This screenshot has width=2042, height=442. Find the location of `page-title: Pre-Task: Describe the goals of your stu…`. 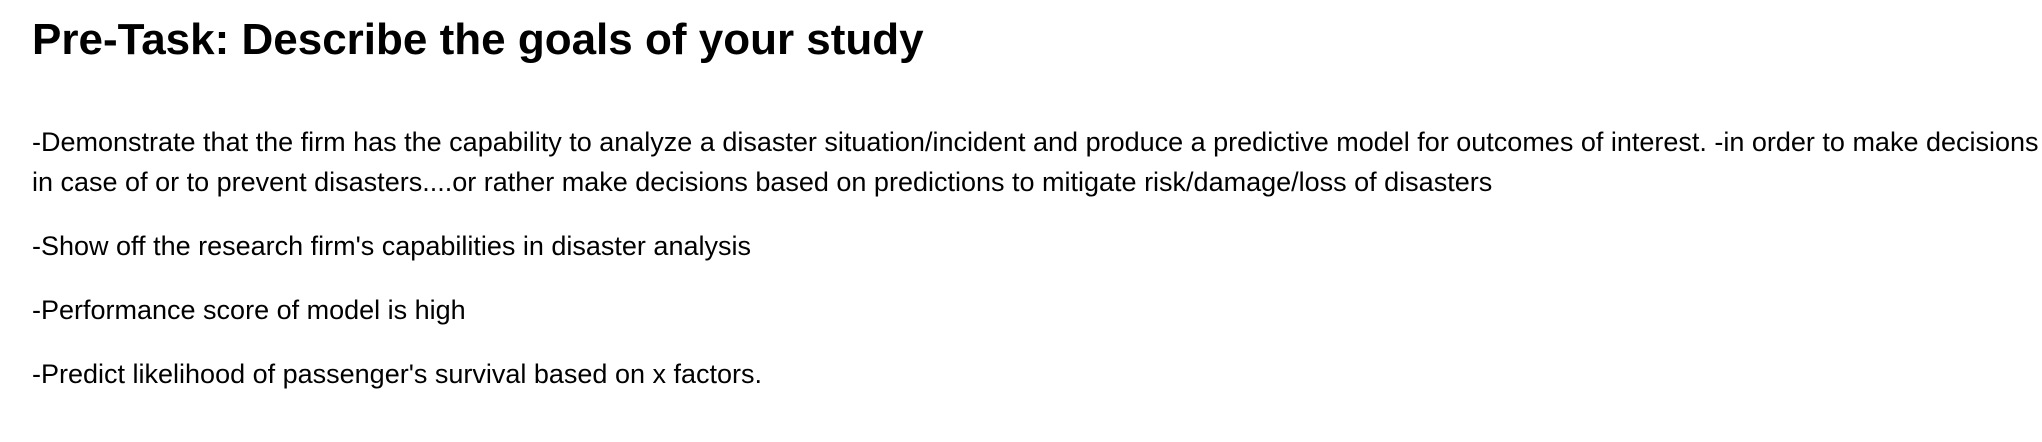

page-title: Pre-Task: Describe the goals of your stu… is located at coordinates (478, 39).